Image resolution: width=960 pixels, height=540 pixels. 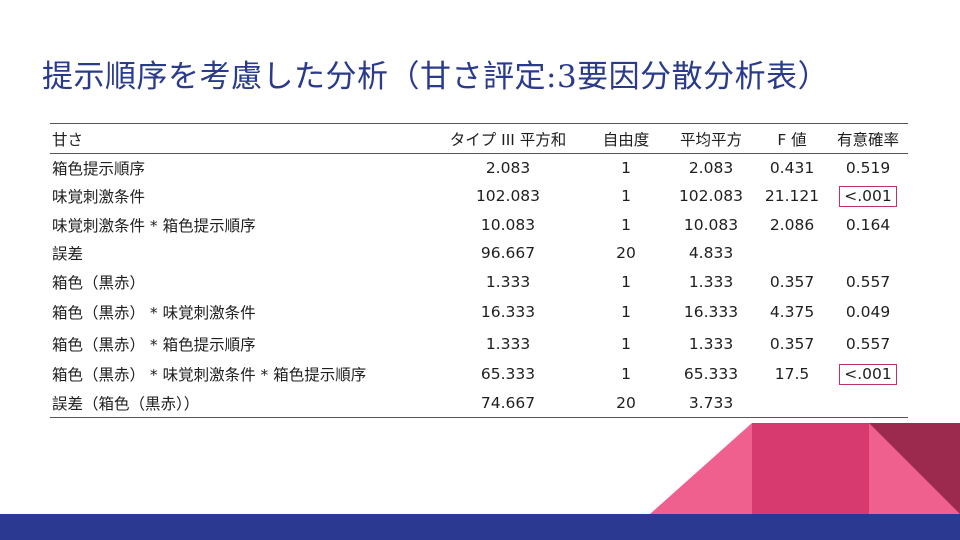 I want to click on deco-white-notch, so click(x=934, y=416).